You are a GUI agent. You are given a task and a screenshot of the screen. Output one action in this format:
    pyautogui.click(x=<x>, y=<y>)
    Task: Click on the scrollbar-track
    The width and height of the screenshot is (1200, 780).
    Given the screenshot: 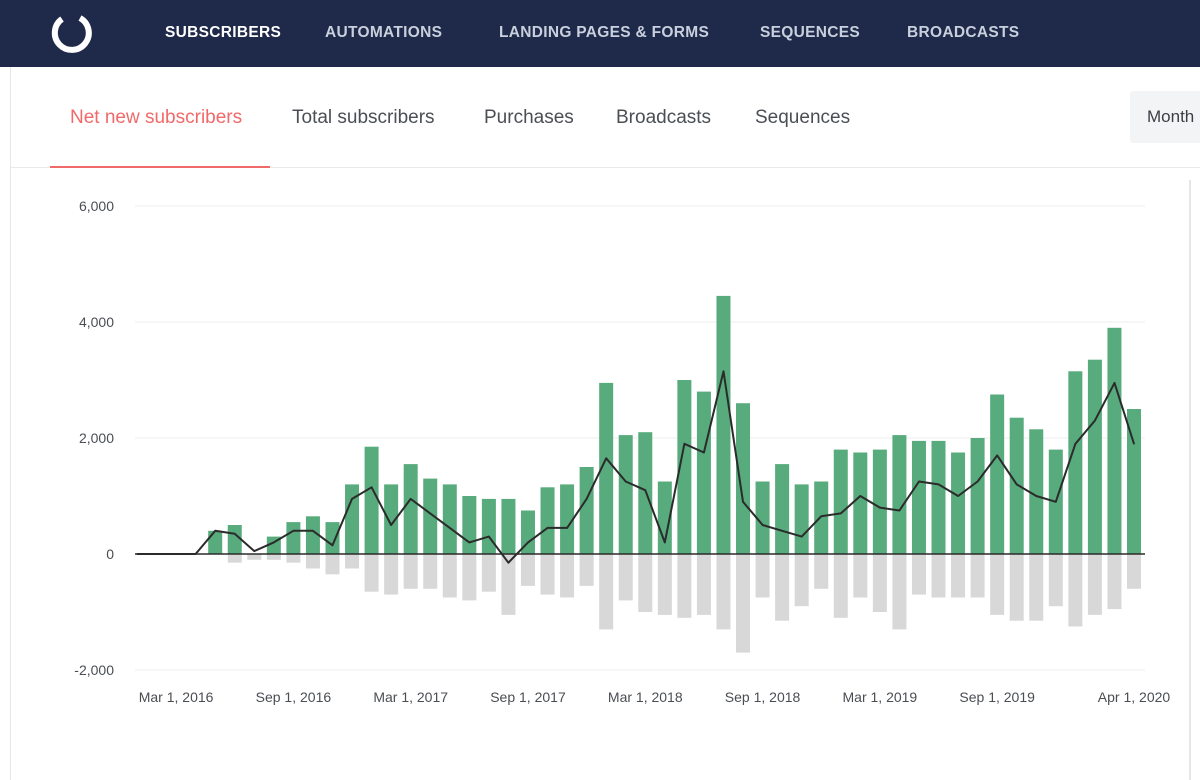 What is the action you would take?
    pyautogui.click(x=1190, y=480)
    